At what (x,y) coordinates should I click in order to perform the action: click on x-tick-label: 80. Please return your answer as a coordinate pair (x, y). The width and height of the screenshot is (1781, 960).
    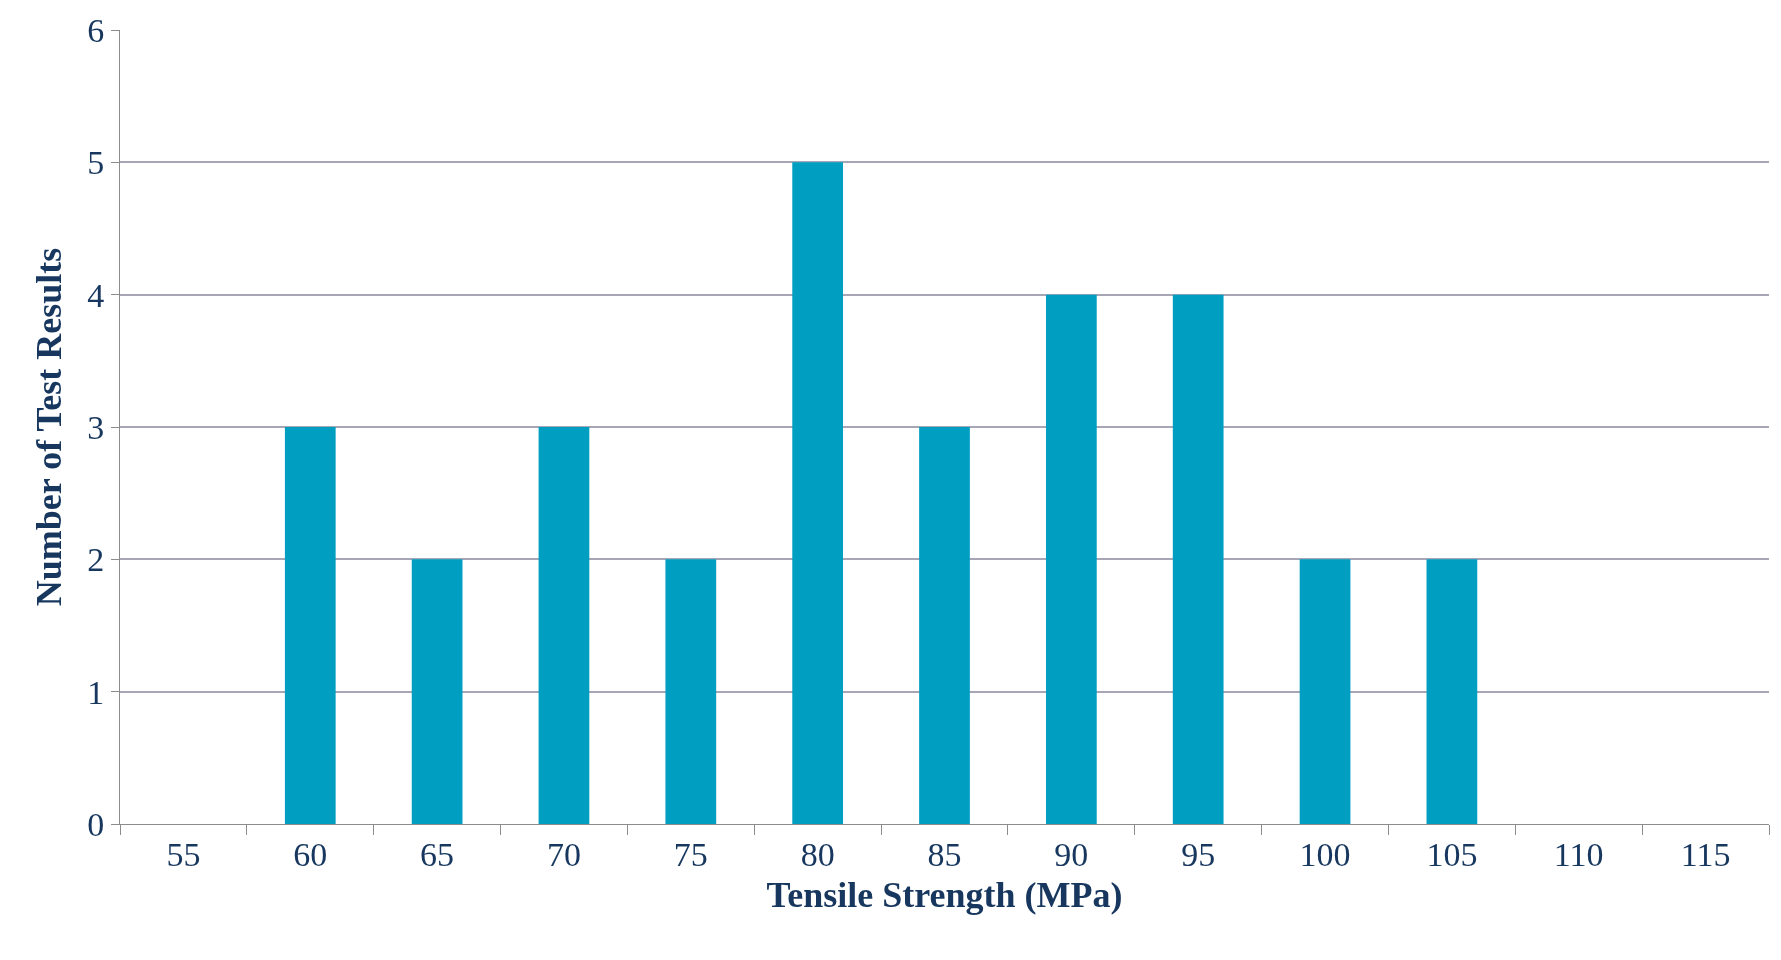
    Looking at the image, I should click on (817, 854).